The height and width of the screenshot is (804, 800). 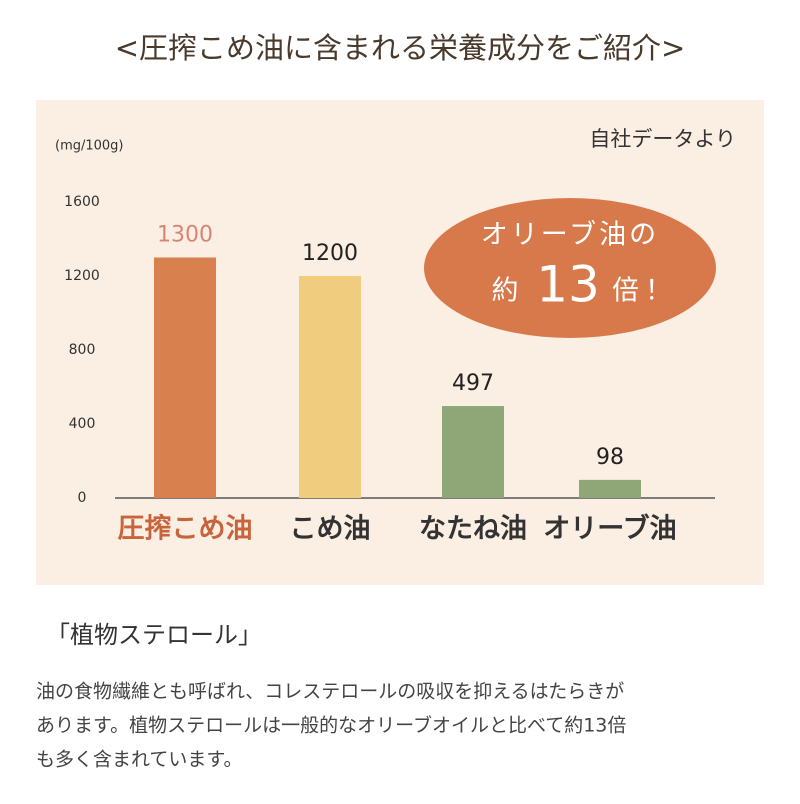 What do you see at coordinates (400, 48) in the screenshot?
I see `heading: <圧搾こめ油に含まれる栄養成分をご紹介>` at bounding box center [400, 48].